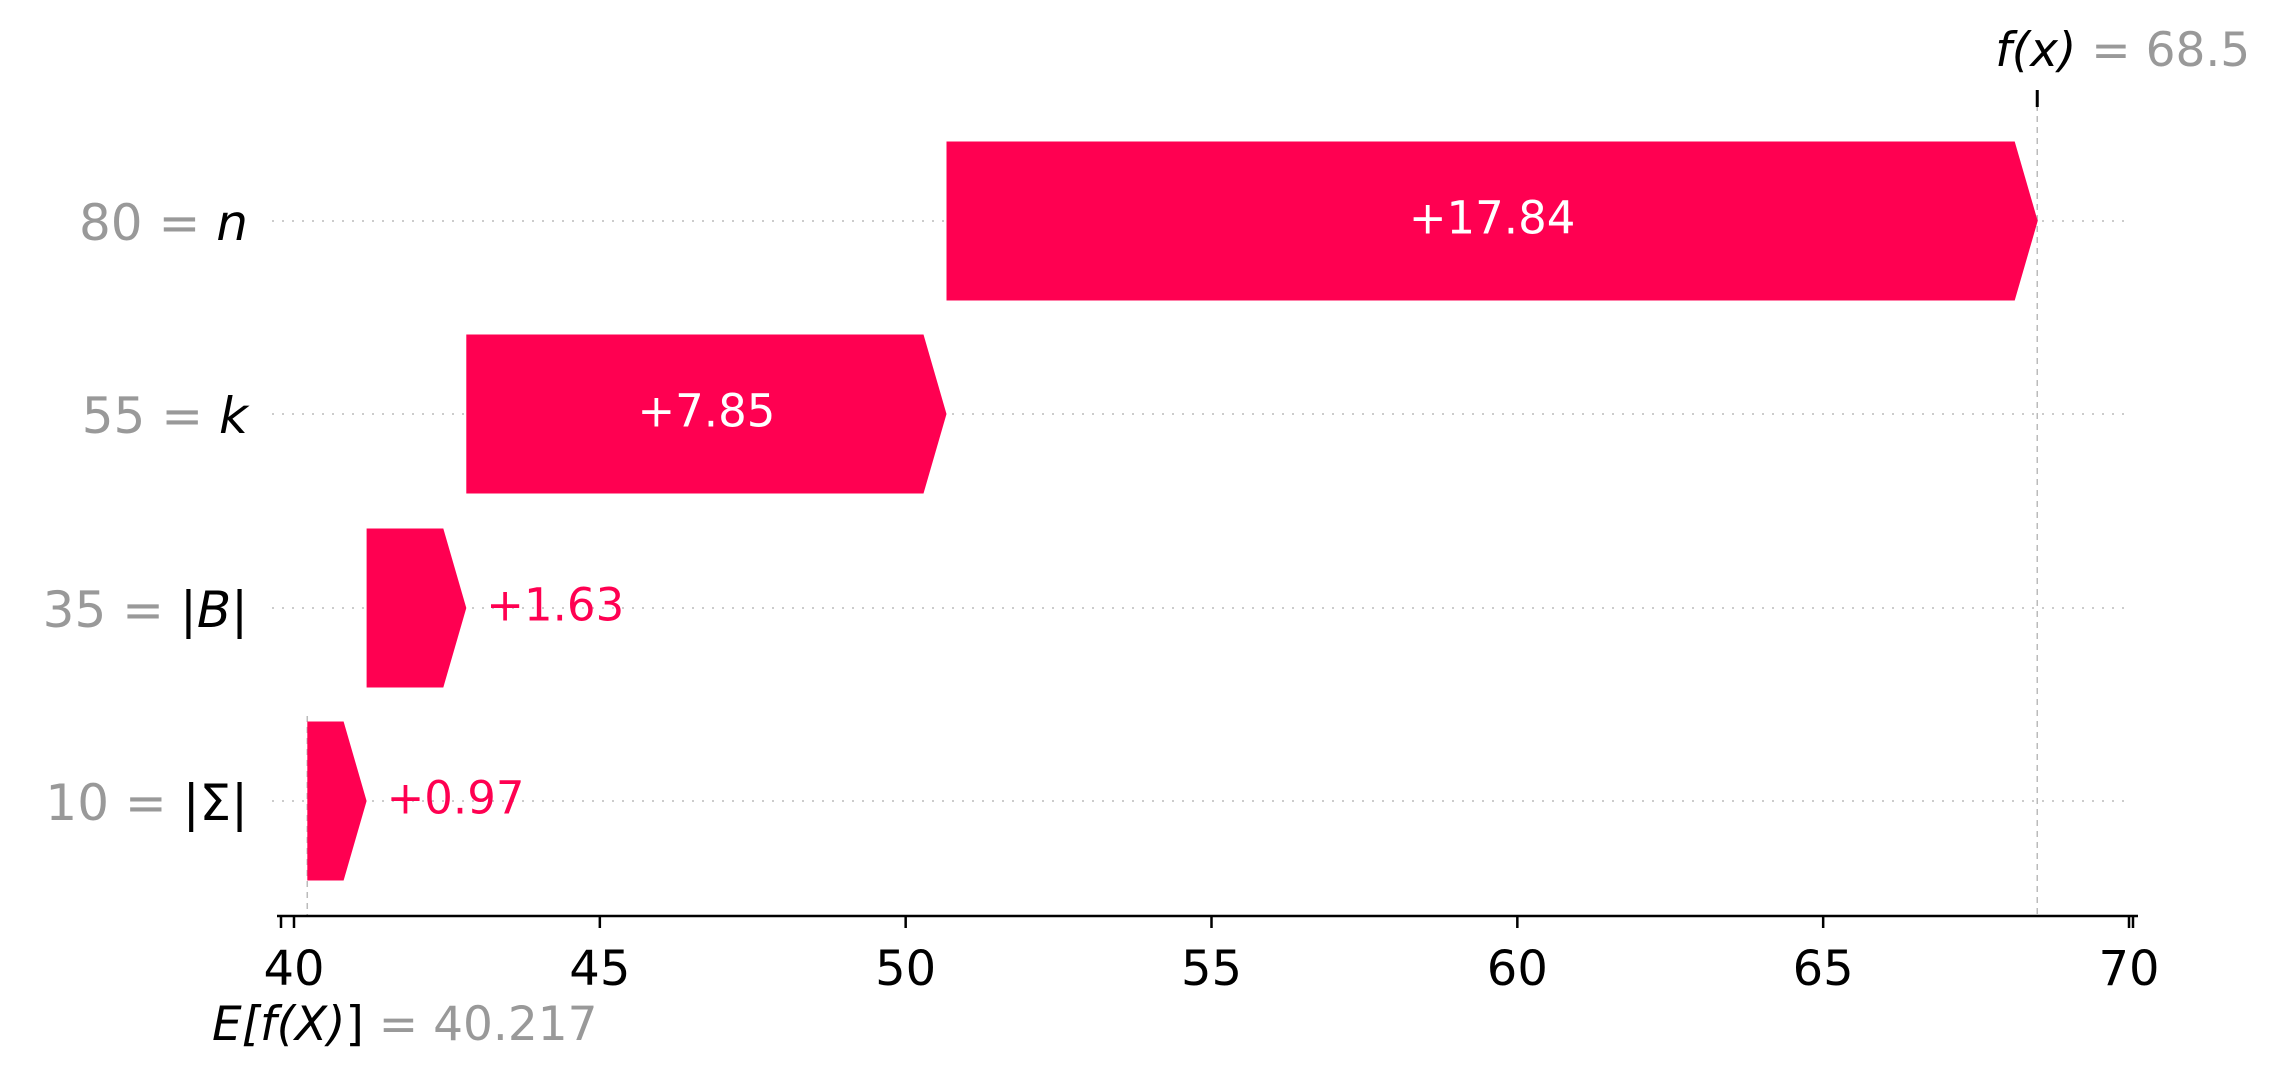 The width and height of the screenshot is (2280, 1082). I want to click on output-value-label: f(x) = 68.5, so click(2122, 50).